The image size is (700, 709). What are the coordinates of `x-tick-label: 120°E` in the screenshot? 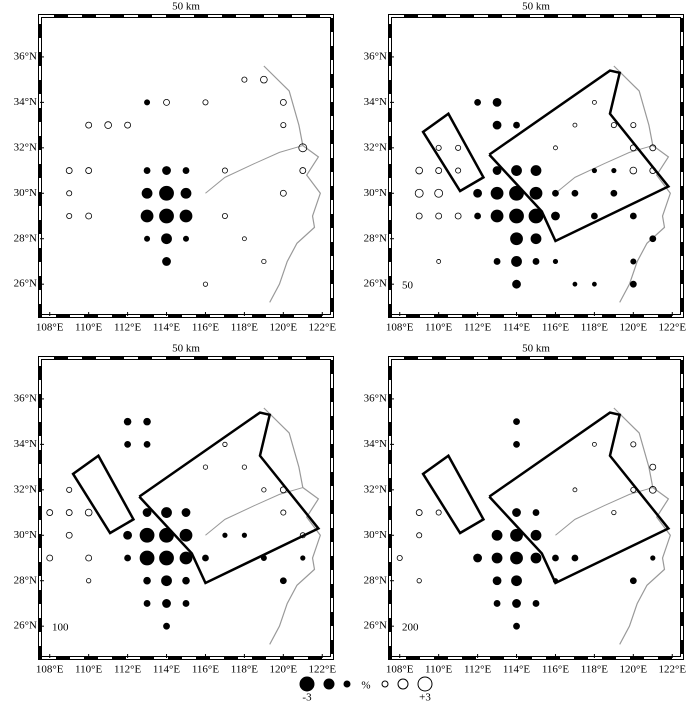 It's located at (284, 670).